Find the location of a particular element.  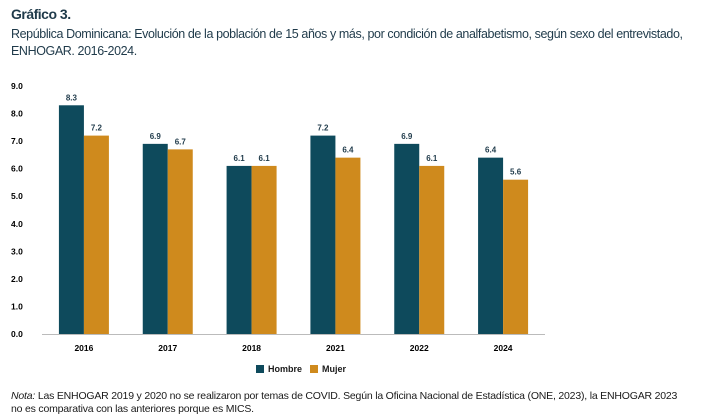

y-tick-label: 4.0 is located at coordinates (17, 224).